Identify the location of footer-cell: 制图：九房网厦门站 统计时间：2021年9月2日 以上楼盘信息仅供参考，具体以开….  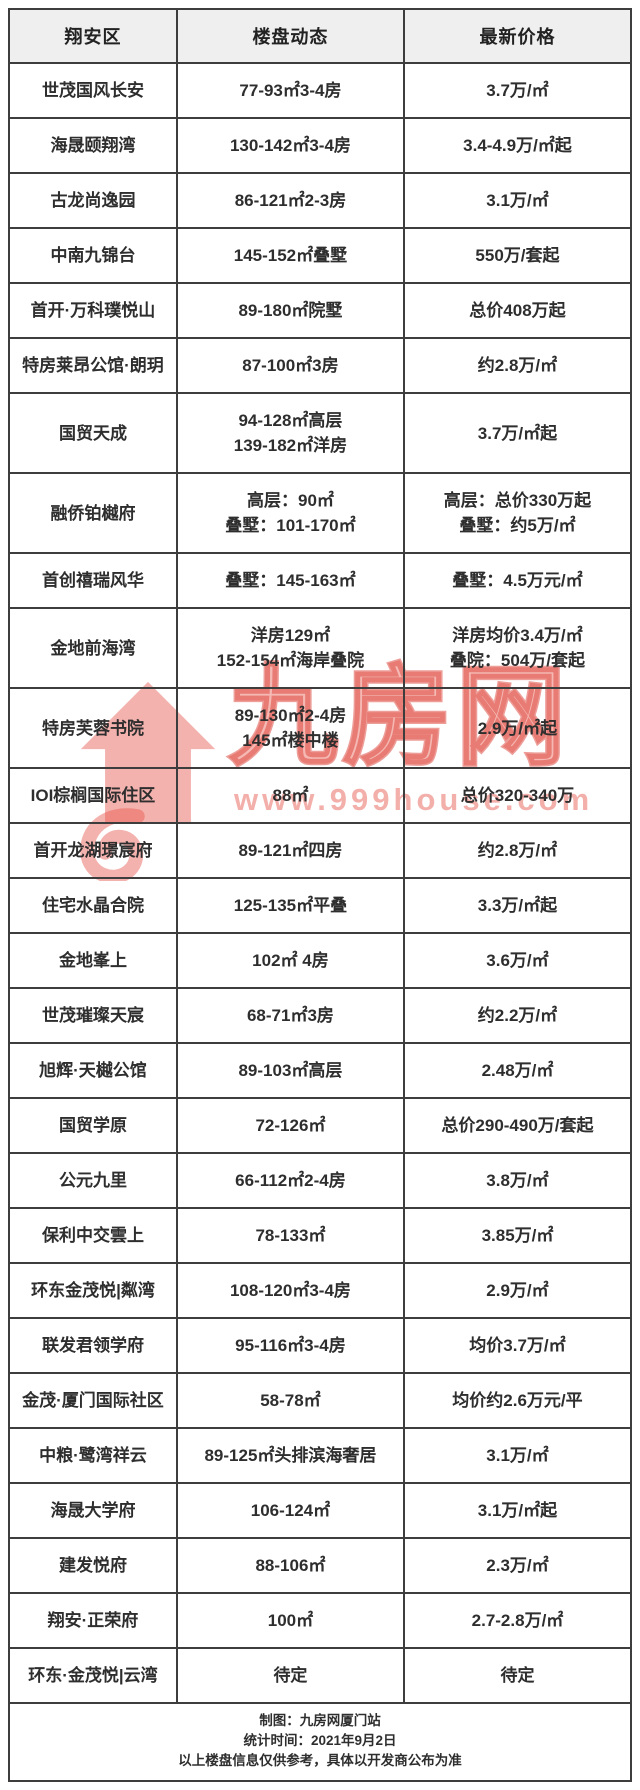
(320, 1742).